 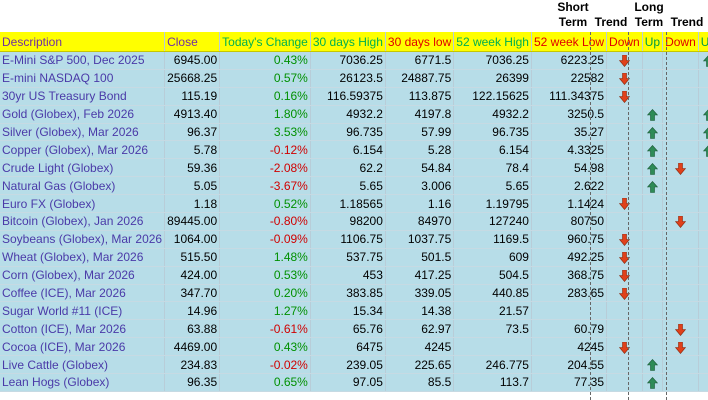 I want to click on high-52w-cell: 6.154, so click(x=492, y=150).